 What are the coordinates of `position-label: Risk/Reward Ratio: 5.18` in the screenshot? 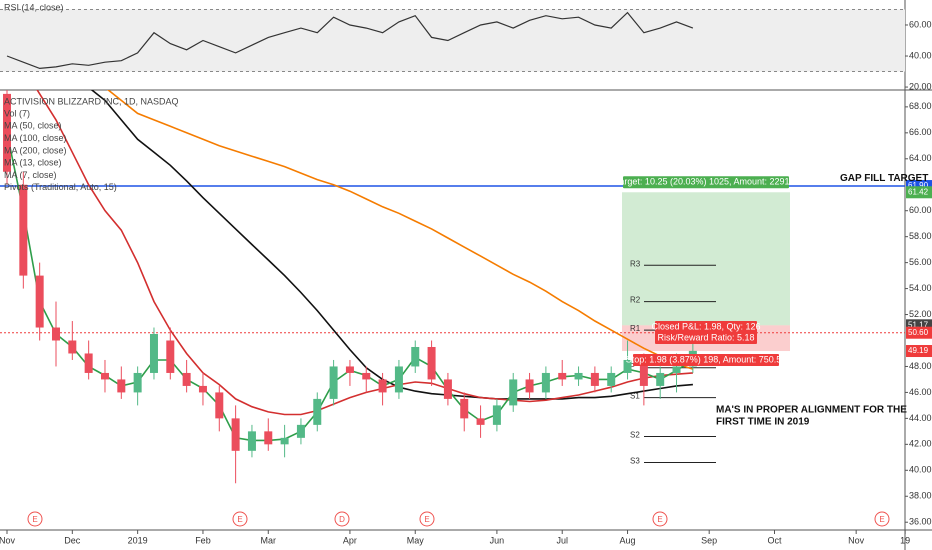 It's located at (705, 337).